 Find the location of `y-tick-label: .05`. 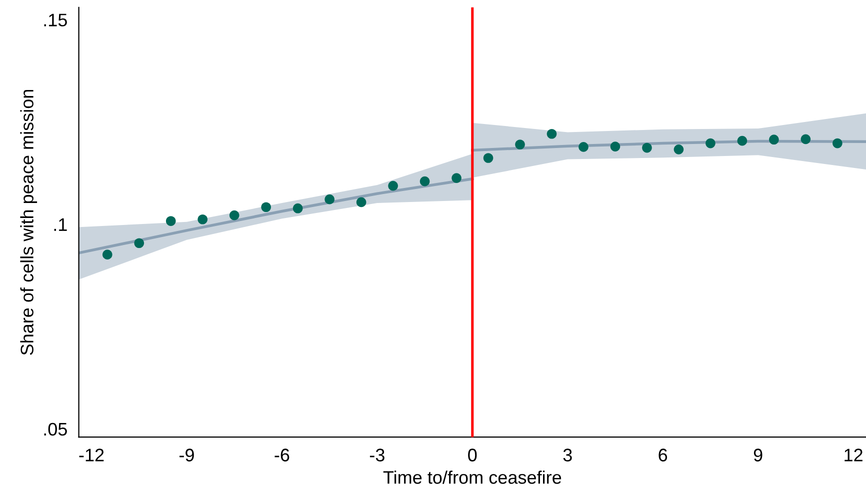

y-tick-label: .05 is located at coordinates (55, 429).